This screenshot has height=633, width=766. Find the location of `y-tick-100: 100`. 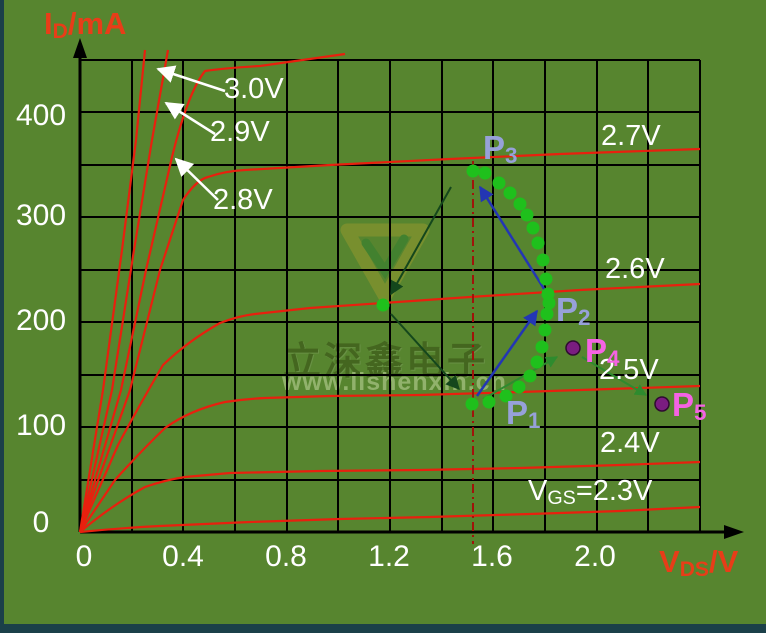

y-tick-100: 100 is located at coordinates (41, 425).